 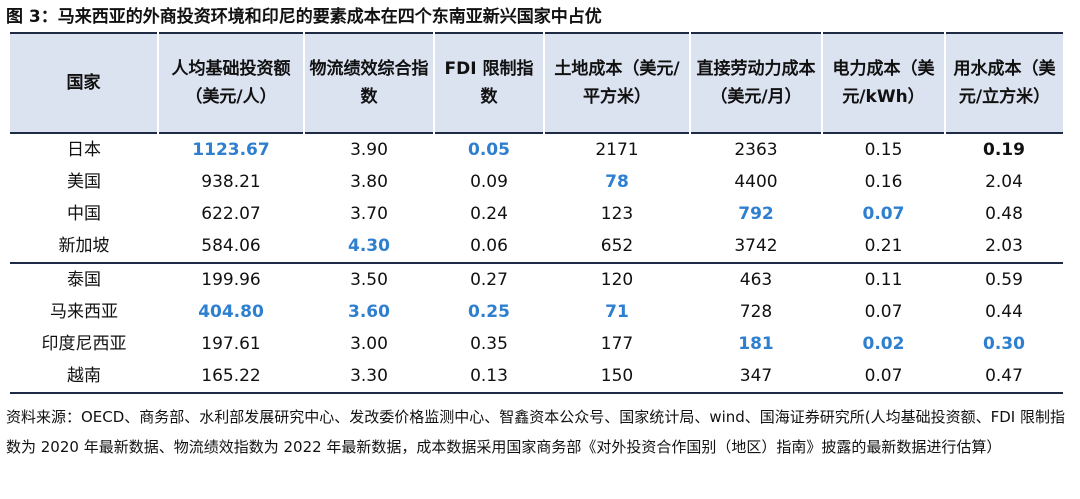 What do you see at coordinates (1004, 182) in the screenshot?
I see `cell-water: 2.04` at bounding box center [1004, 182].